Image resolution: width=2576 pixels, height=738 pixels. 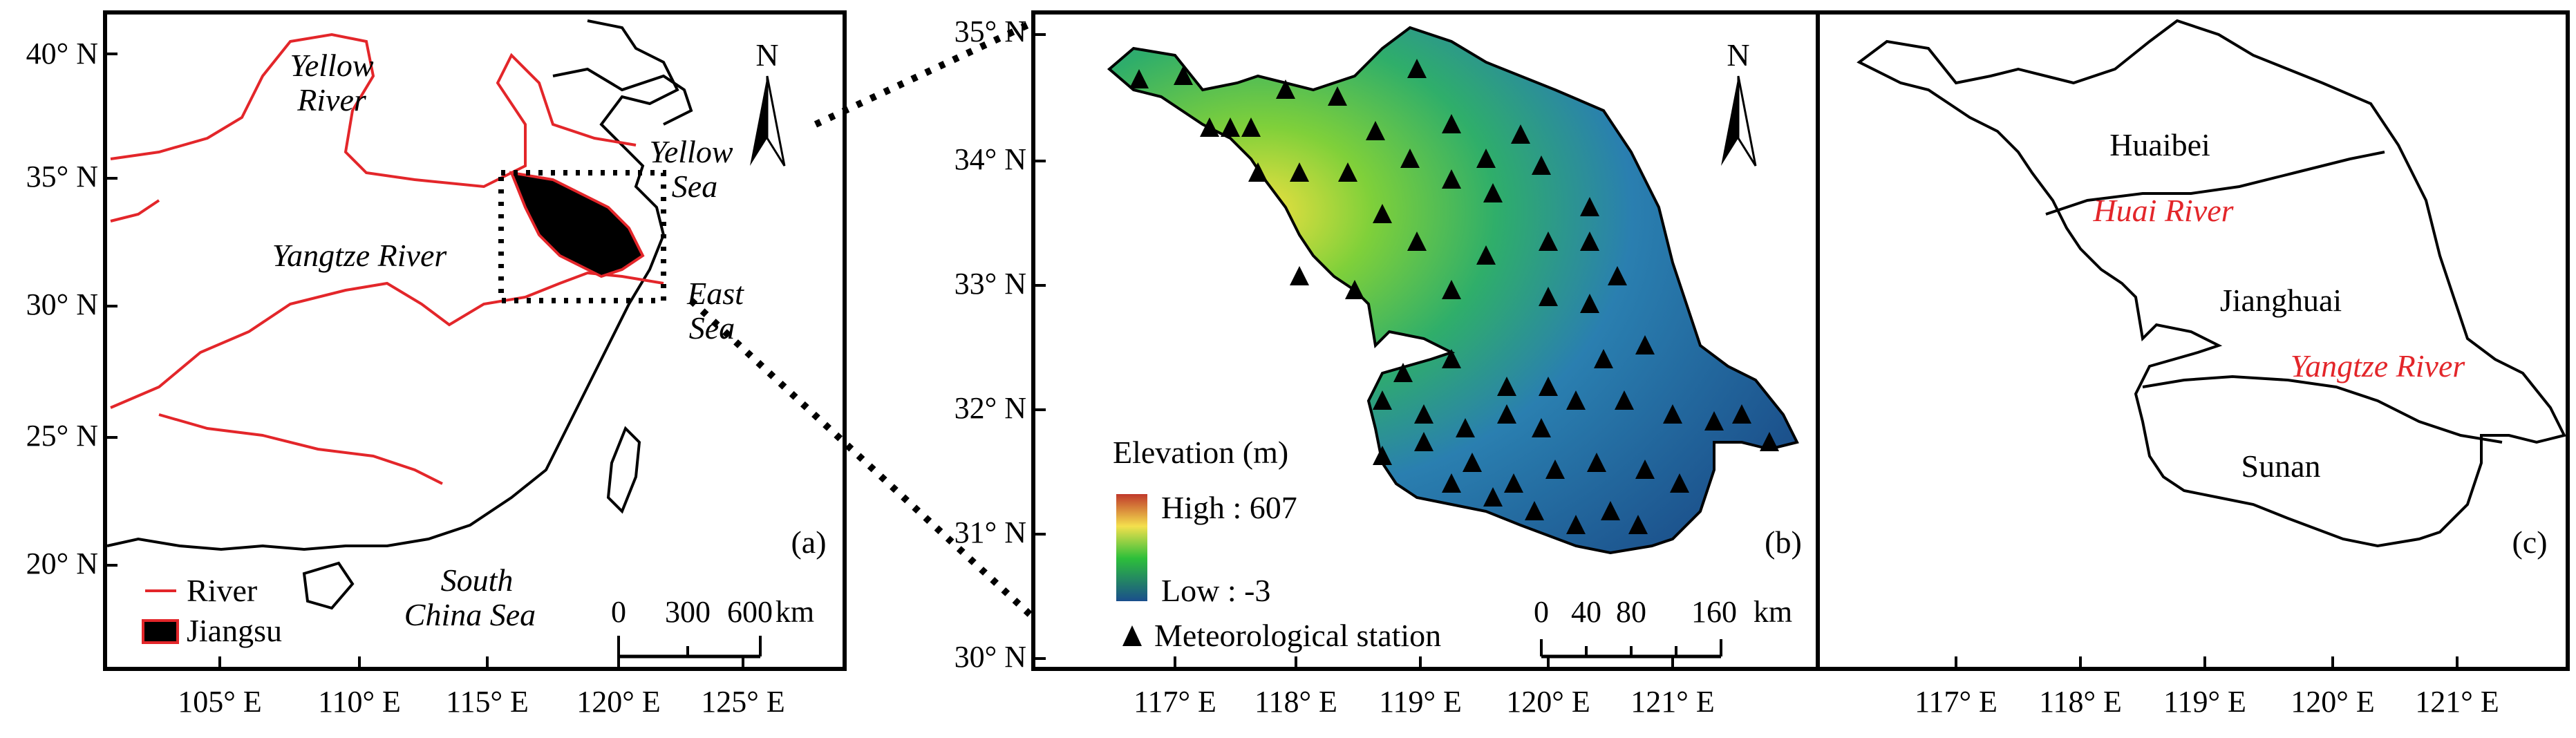 I want to click on svg-text: 300, so click(x=688, y=612).